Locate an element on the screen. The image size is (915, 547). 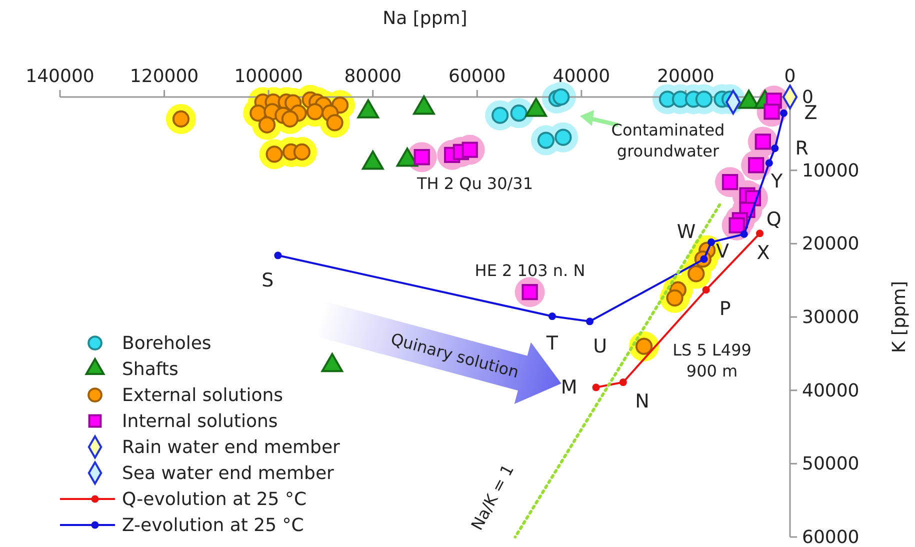
legend-label: Shafts is located at coordinates (150, 369).